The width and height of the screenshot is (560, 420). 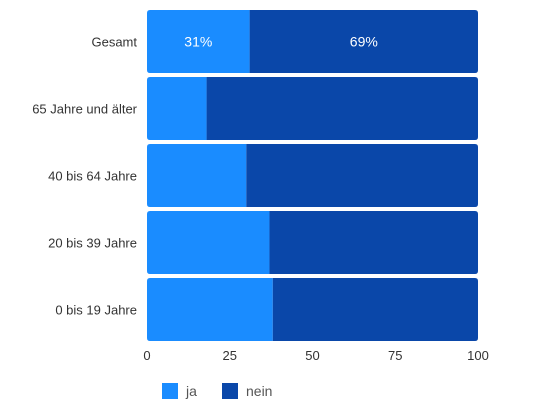 What do you see at coordinates (217, 391) in the screenshot?
I see `legend: ja nein` at bounding box center [217, 391].